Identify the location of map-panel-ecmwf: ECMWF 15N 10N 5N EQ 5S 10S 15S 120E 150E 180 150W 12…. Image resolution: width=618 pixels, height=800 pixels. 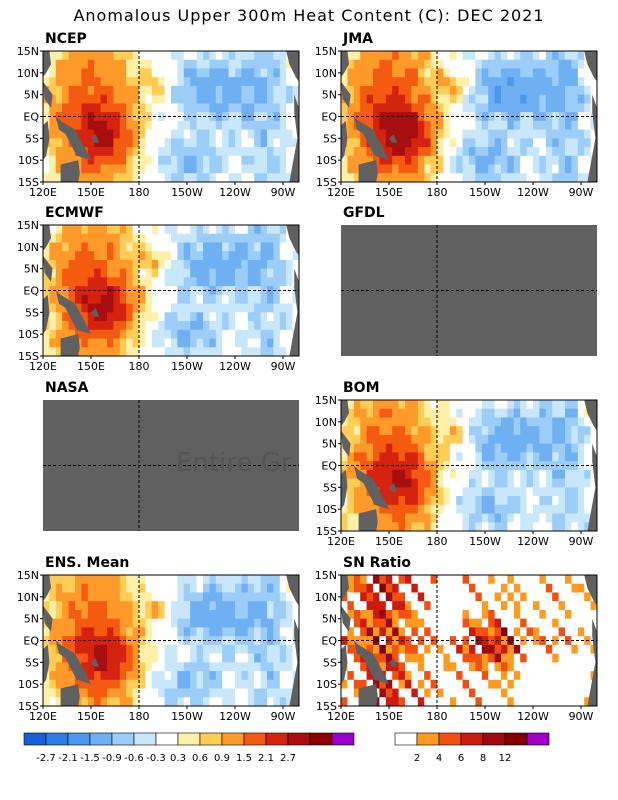
(158, 290).